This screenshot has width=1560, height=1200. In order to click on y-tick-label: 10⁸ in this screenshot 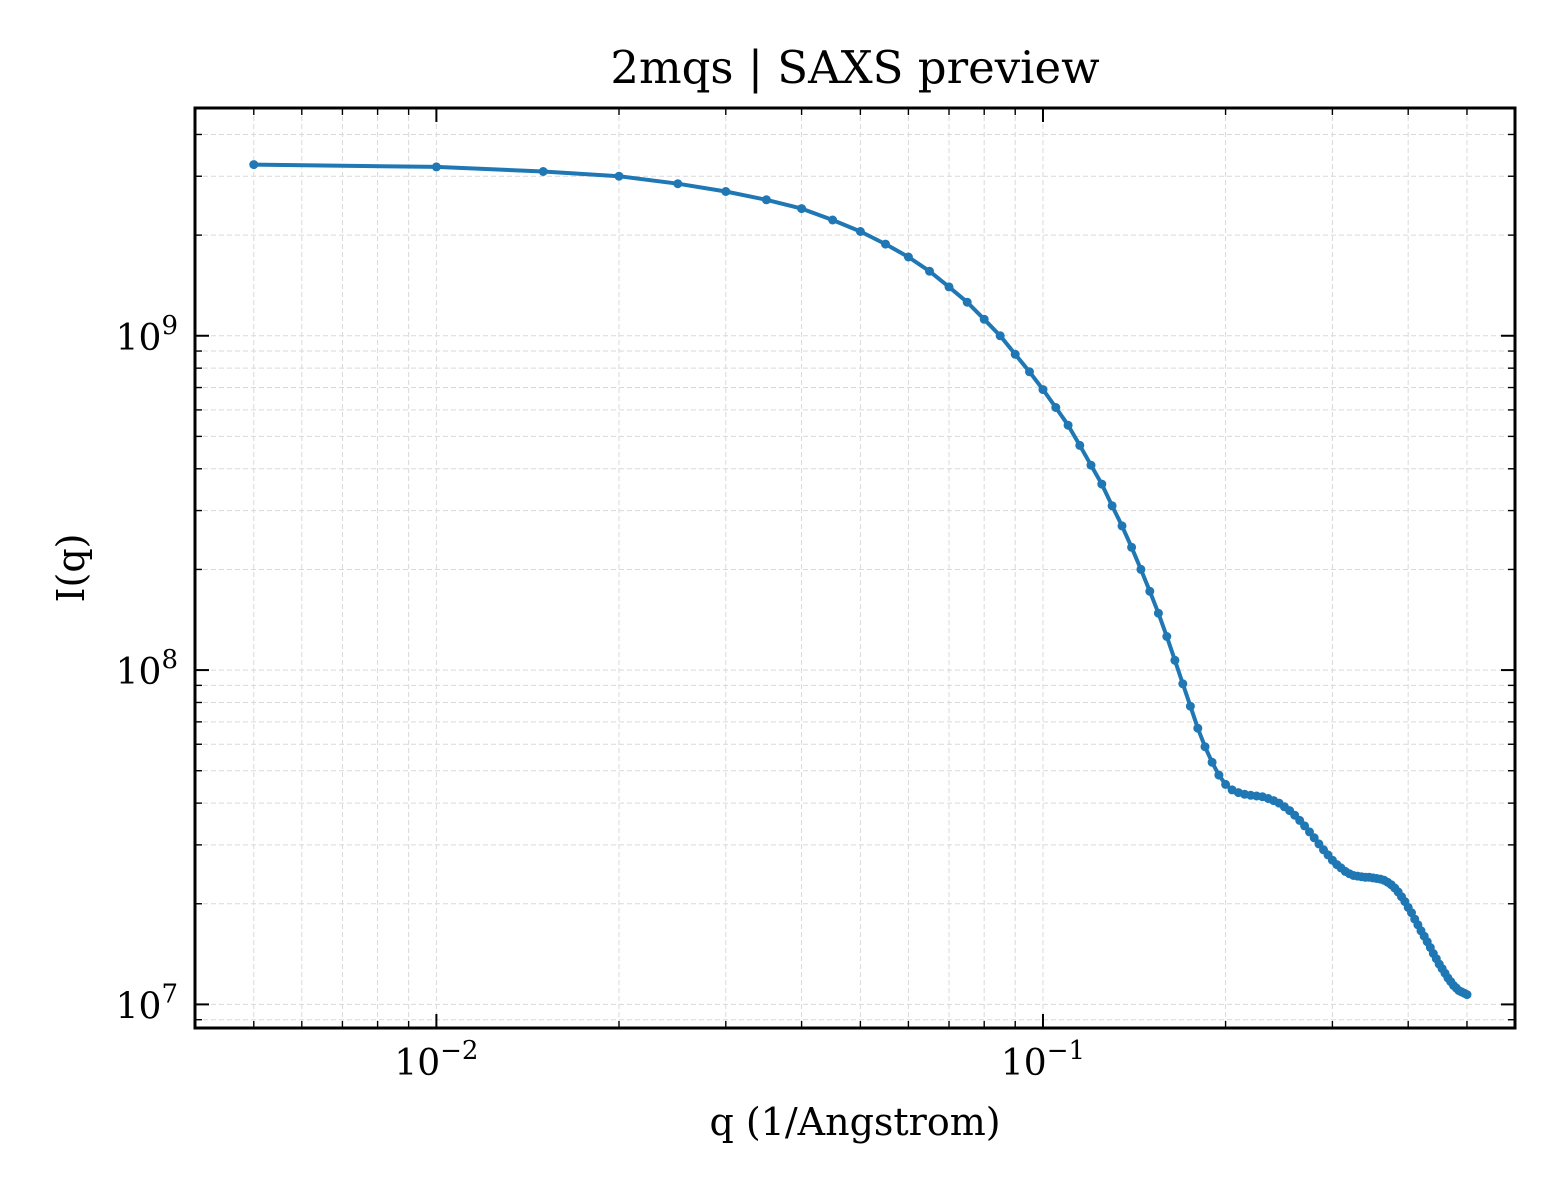, I will do `click(147, 669)`.